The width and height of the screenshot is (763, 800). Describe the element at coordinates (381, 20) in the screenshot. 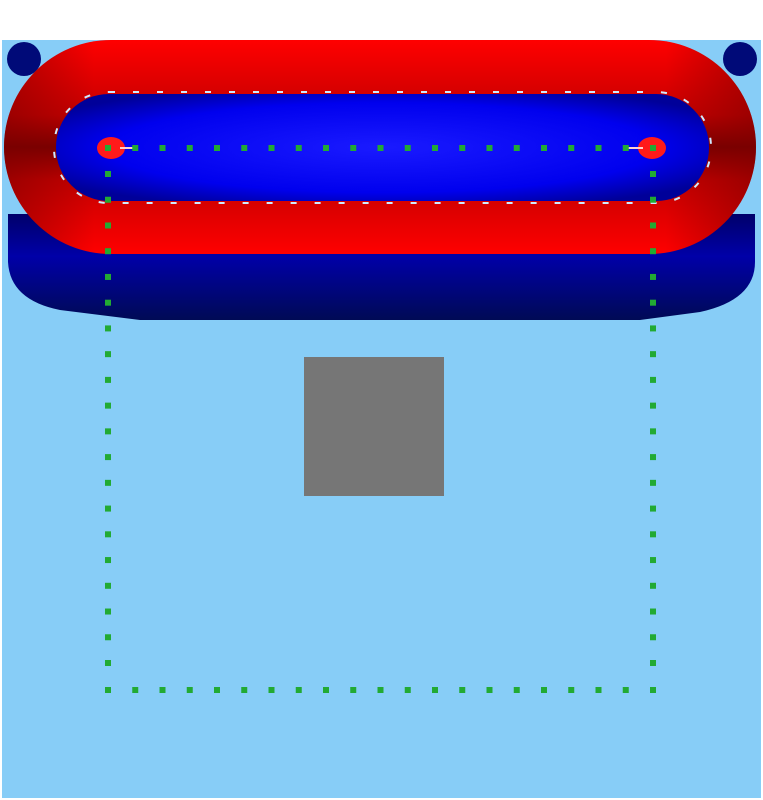

I see `page-top-band` at that location.